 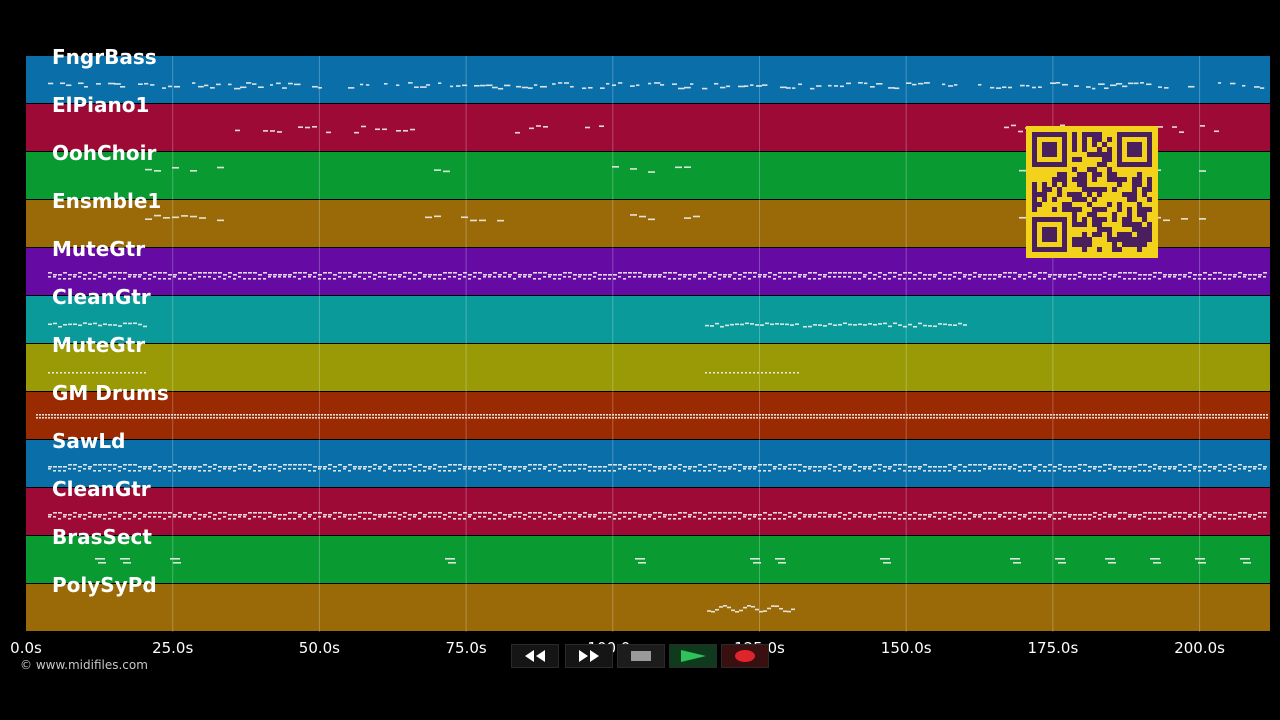 I want to click on record-button, so click(x=745, y=656).